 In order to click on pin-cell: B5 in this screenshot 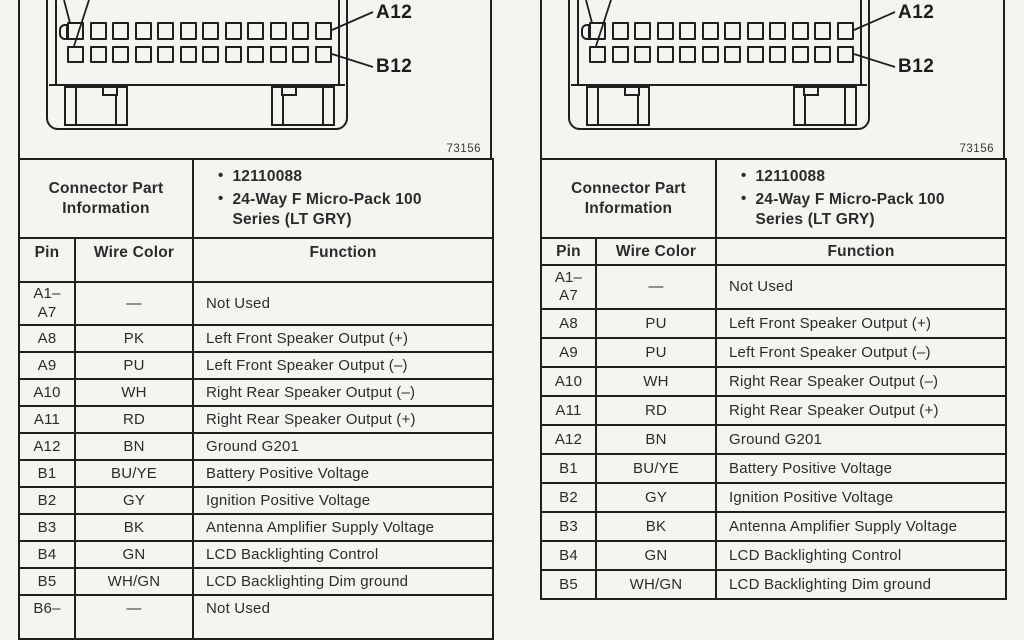, I will do `click(568, 585)`.